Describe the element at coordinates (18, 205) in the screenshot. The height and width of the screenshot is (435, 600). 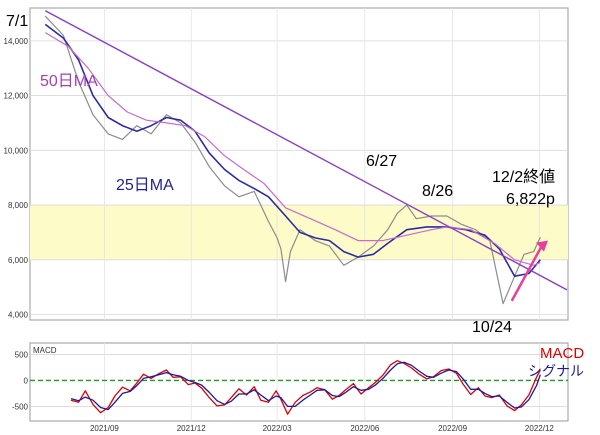
I see `price-tick-label: 8,000` at that location.